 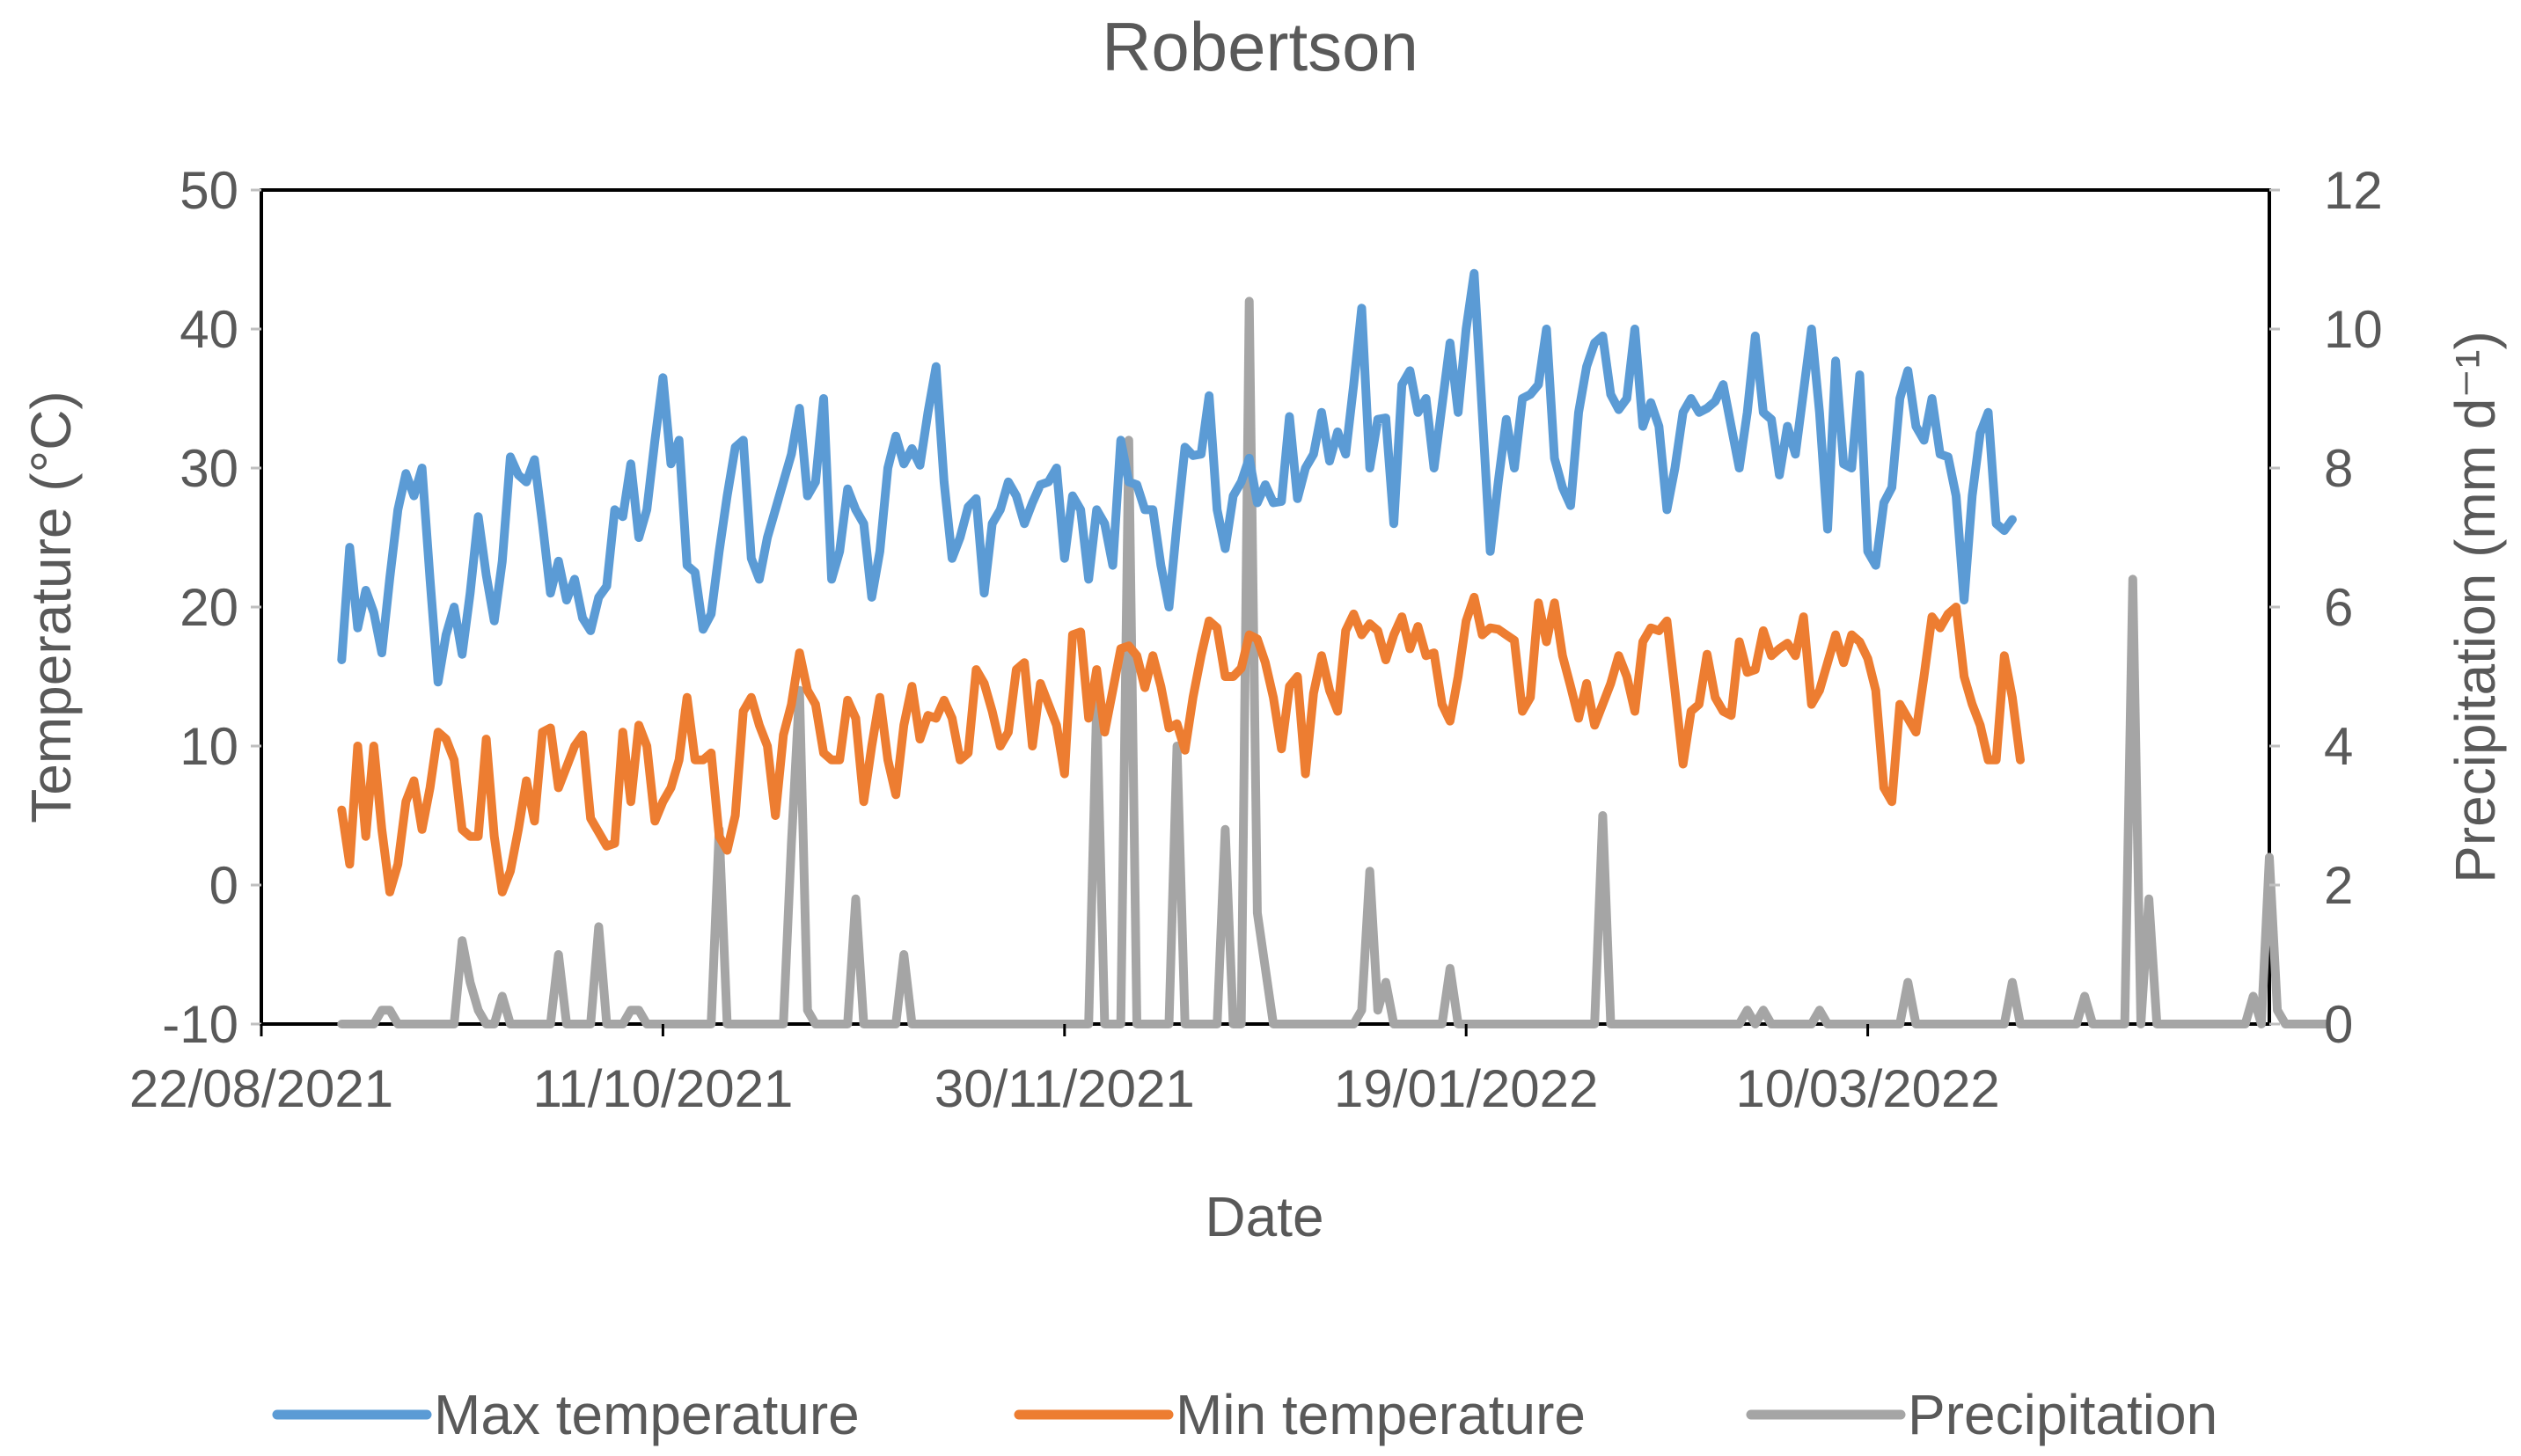 What do you see at coordinates (209, 329) in the screenshot?
I see `y-left-tick-label: 40` at bounding box center [209, 329].